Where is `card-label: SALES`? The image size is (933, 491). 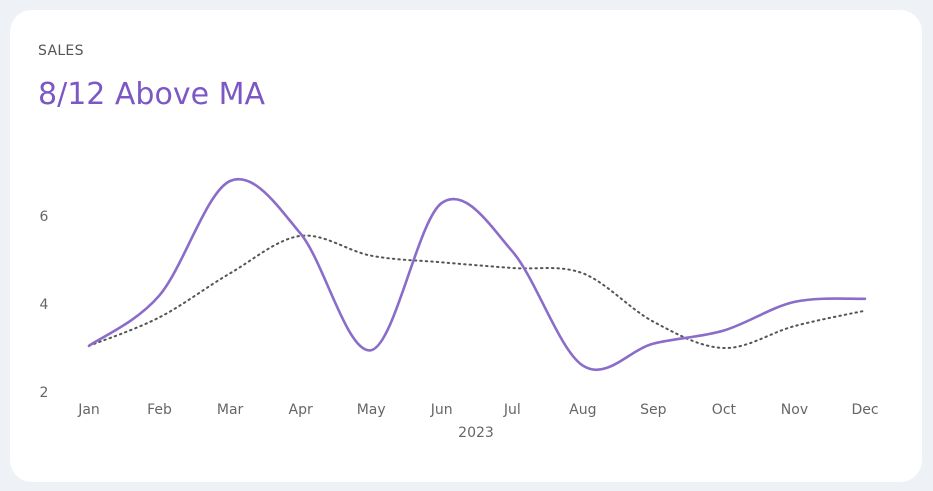 card-label: SALES is located at coordinates (61, 51).